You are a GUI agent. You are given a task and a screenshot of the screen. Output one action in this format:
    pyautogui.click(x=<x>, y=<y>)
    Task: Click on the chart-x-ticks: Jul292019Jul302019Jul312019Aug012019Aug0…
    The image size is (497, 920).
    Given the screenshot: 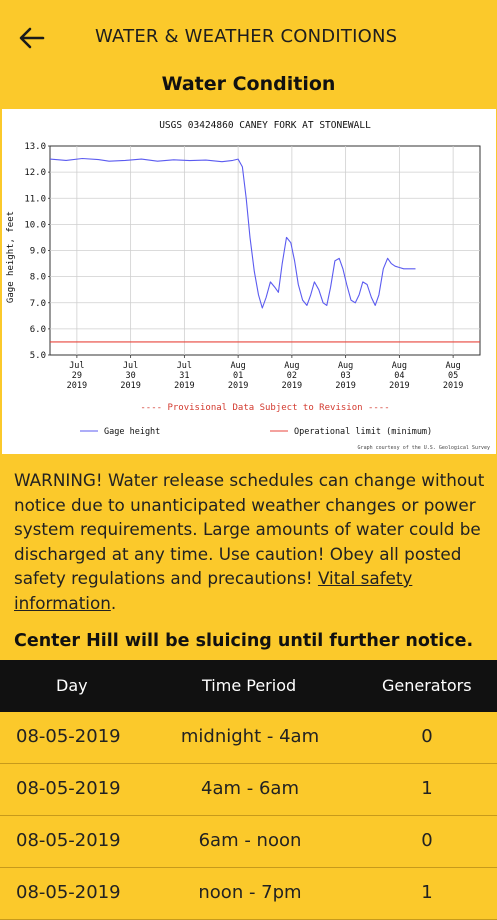 What is the action you would take?
    pyautogui.click(x=265, y=373)
    